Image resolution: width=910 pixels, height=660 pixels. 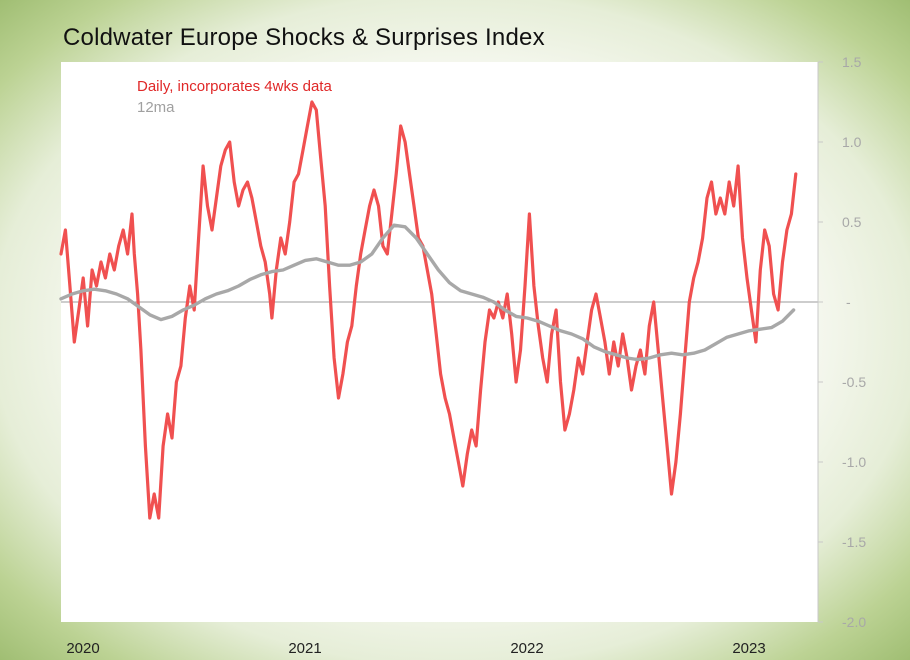 What do you see at coordinates (848, 302) in the screenshot?
I see `y-tick-label: -` at bounding box center [848, 302].